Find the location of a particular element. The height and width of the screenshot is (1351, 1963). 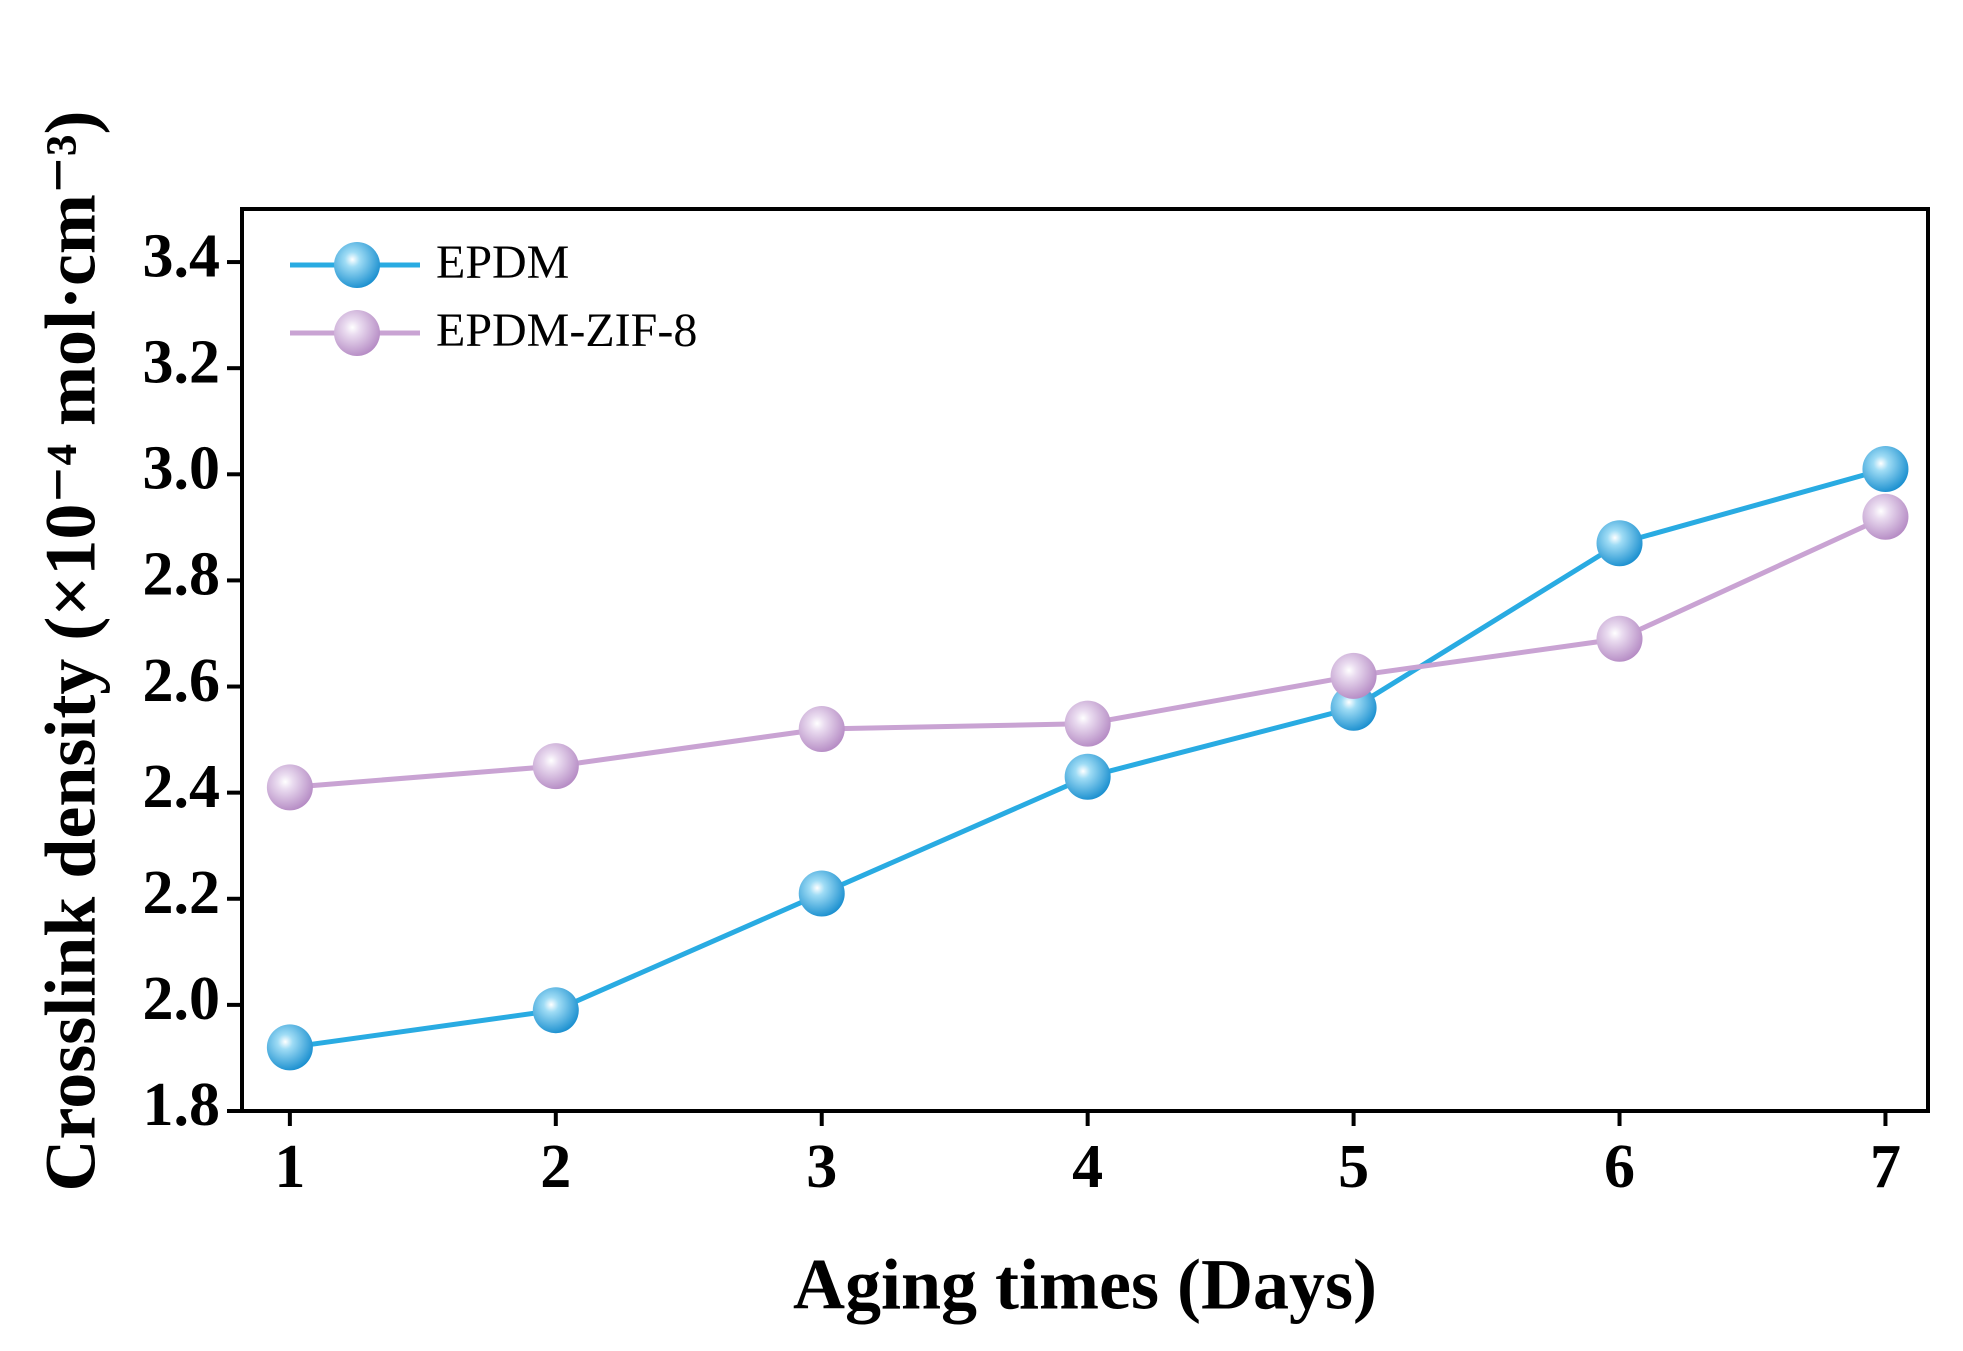

x-tick-label: 7 is located at coordinates (1885, 1167).